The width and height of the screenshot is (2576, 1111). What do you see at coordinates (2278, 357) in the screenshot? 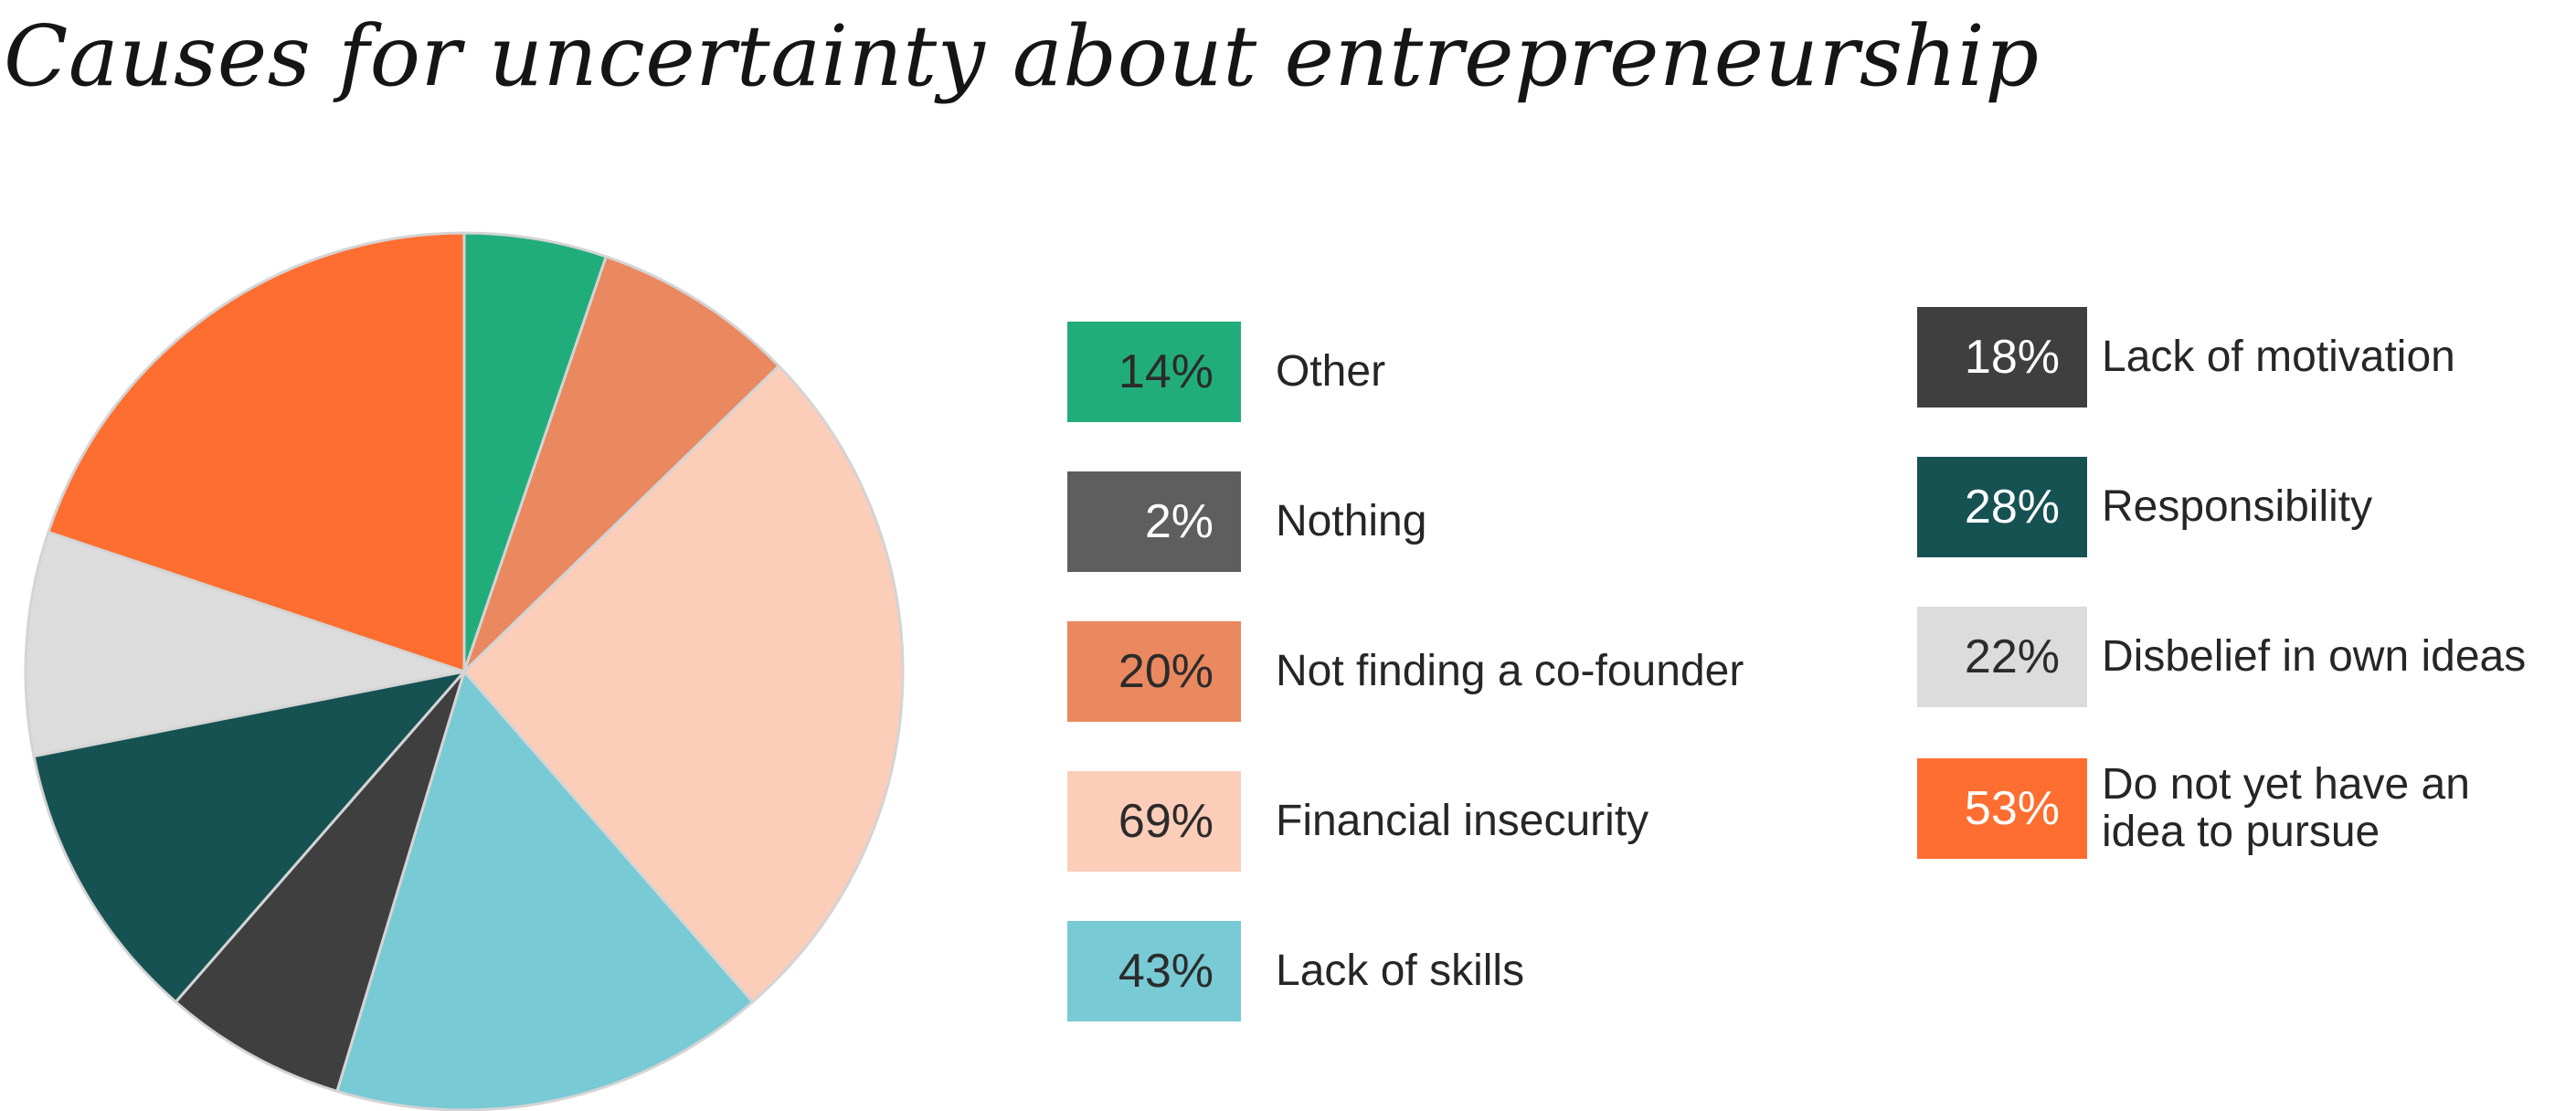
I see `legend-label: Lack of motivation` at bounding box center [2278, 357].